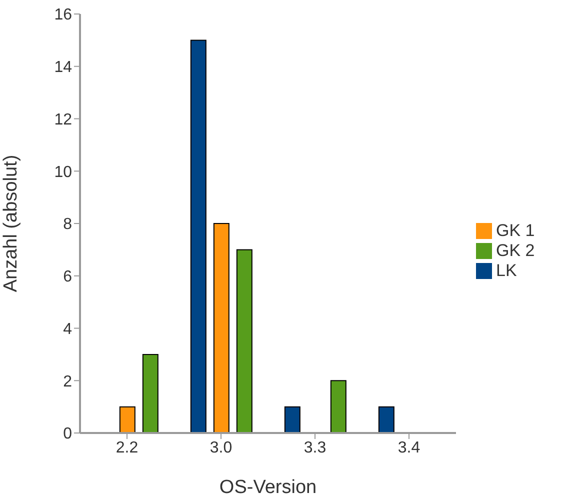 The image size is (576, 501). Describe the element at coordinates (515, 250) in the screenshot. I see `legend-label: GK 2` at that location.